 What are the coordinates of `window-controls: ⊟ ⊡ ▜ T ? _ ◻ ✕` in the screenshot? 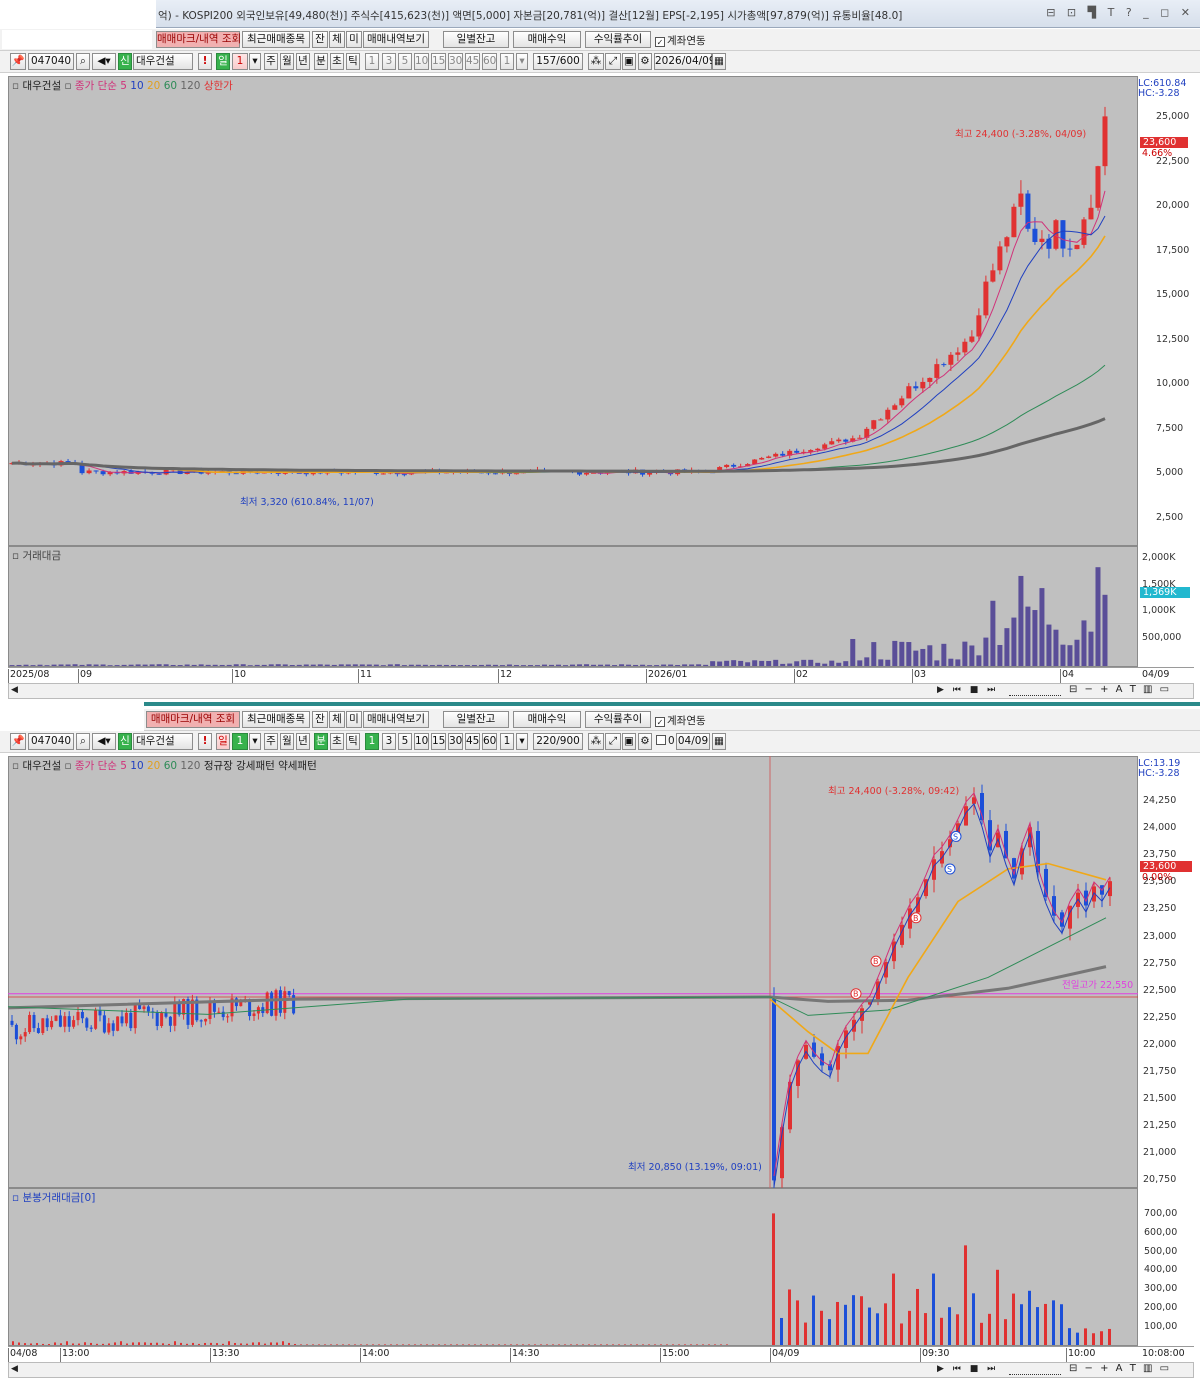 It's located at (1120, 12).